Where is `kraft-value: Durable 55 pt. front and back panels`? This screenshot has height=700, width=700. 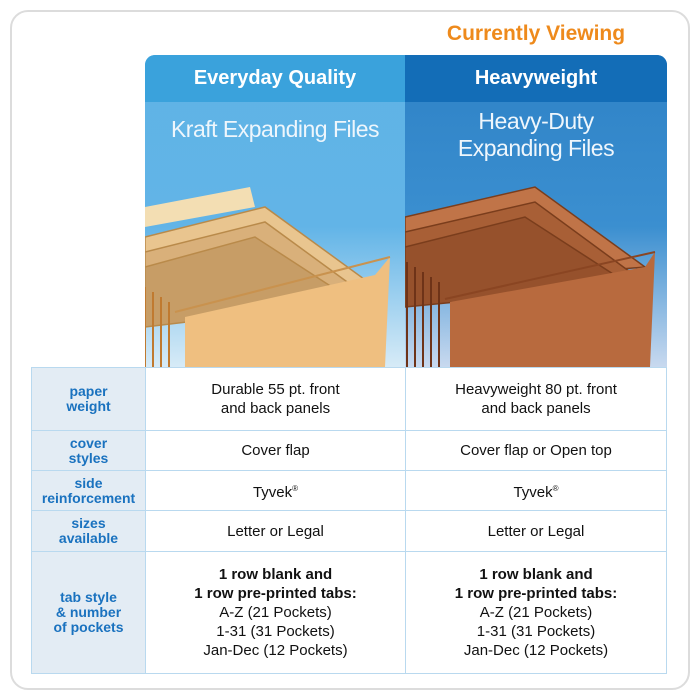 kraft-value: Durable 55 pt. front and back panels is located at coordinates (275, 399).